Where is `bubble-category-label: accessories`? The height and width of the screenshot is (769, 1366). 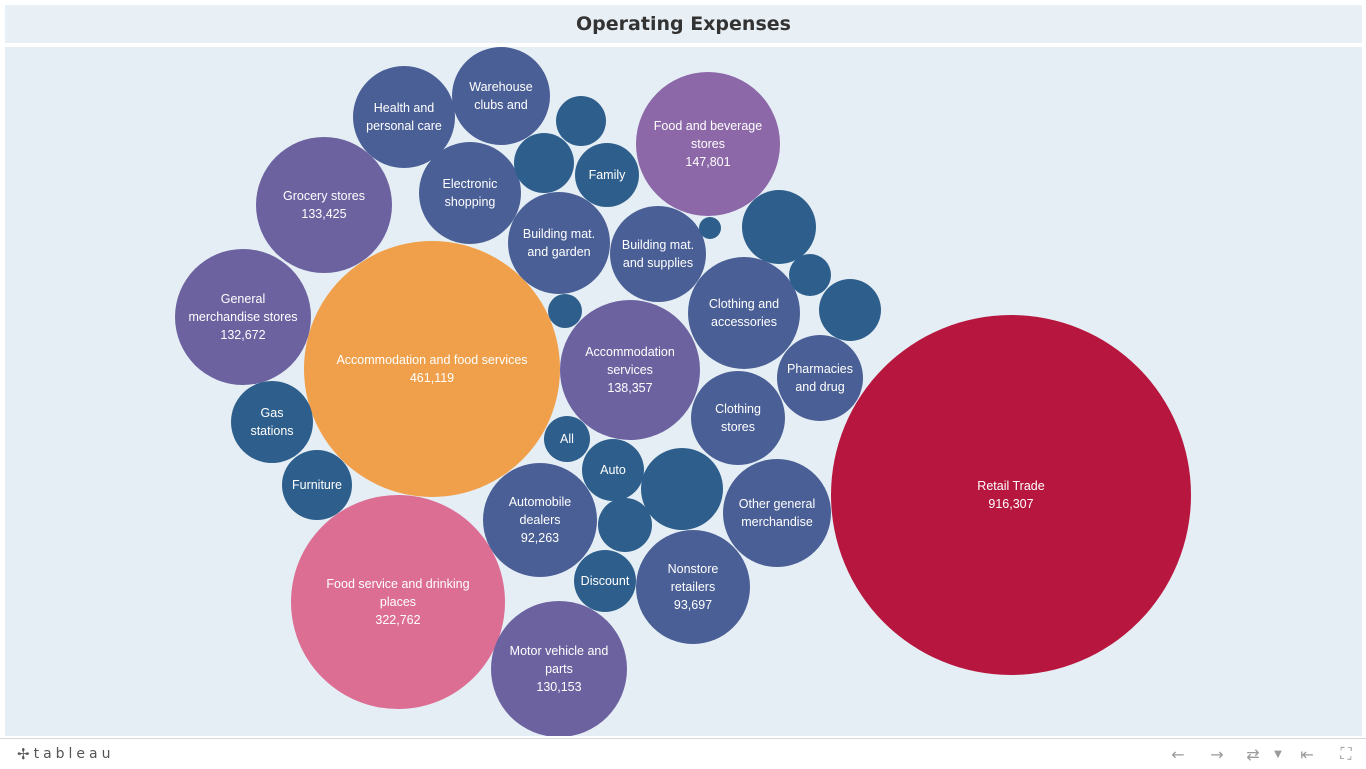
bubble-category-label: accessories is located at coordinates (744, 322).